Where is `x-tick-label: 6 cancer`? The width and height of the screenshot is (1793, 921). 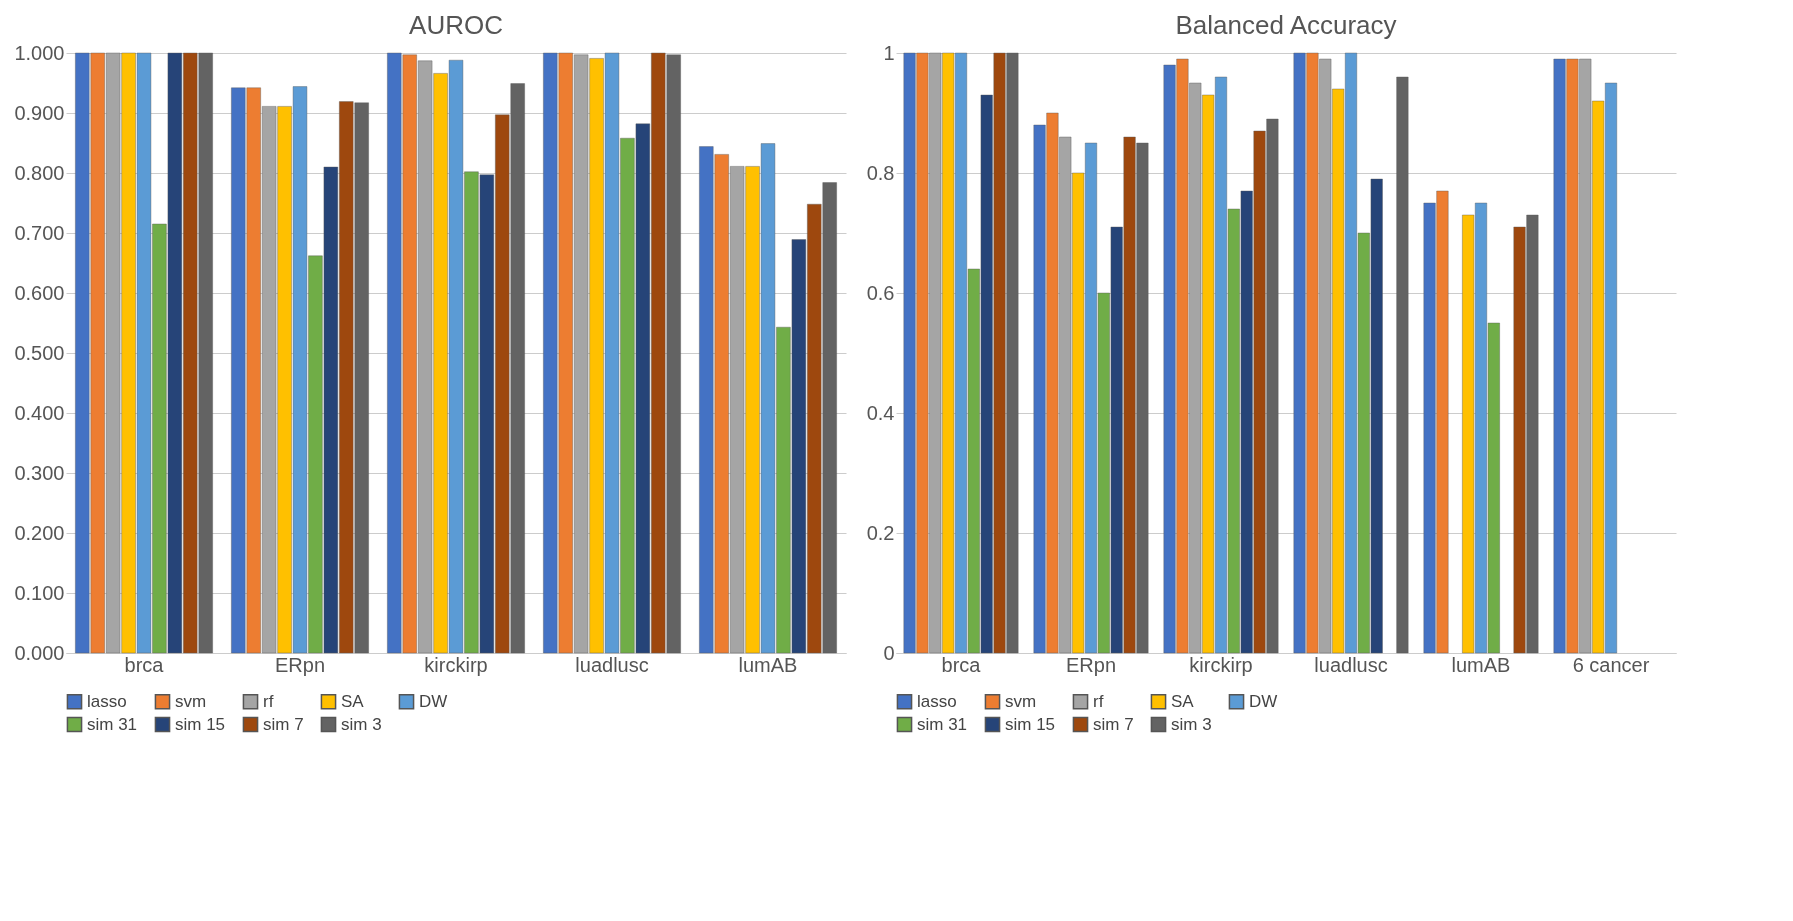
x-tick-label: 6 cancer is located at coordinates (1611, 664).